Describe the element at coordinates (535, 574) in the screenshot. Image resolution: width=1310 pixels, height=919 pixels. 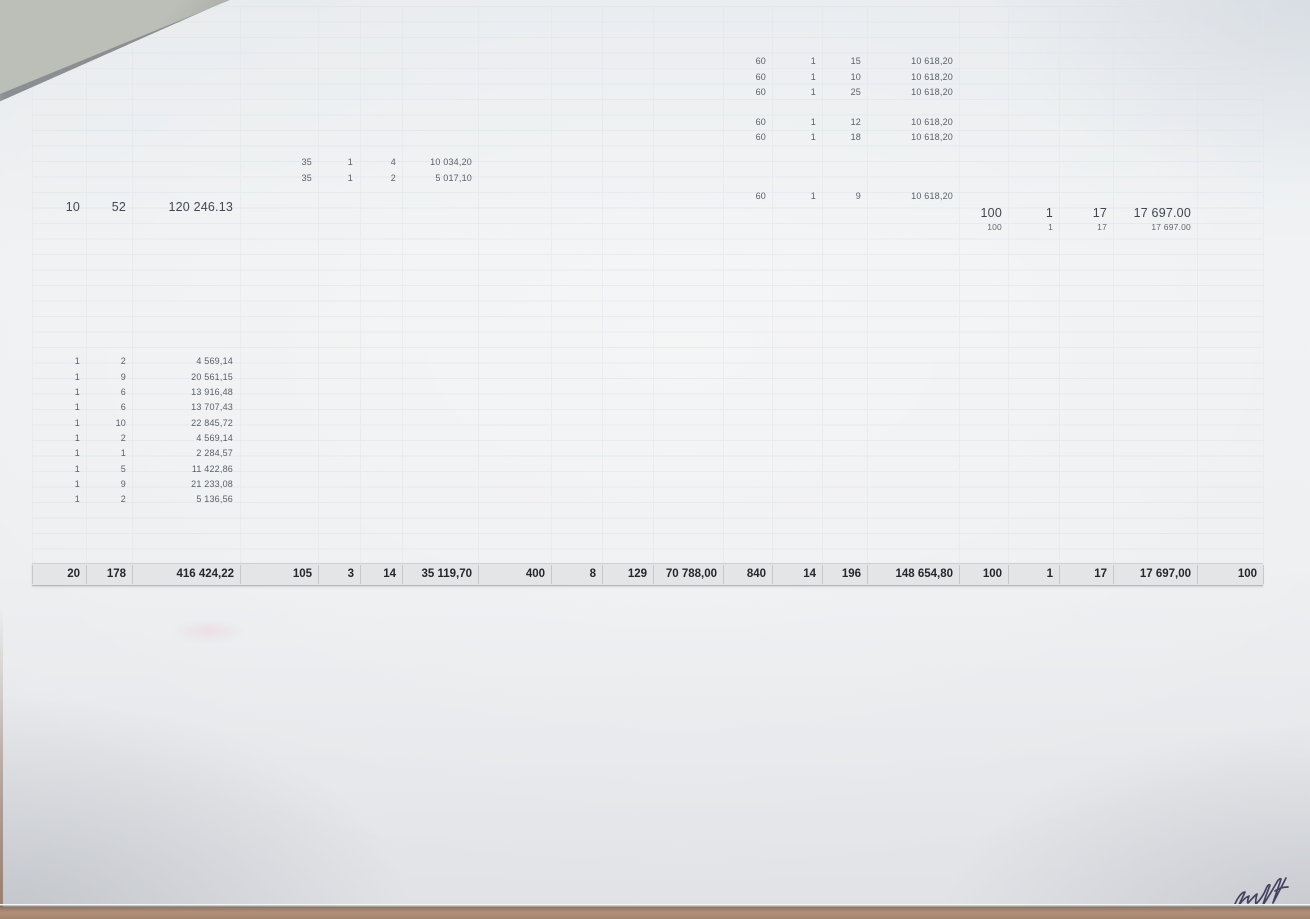
I see `totals-cell: 400` at that location.